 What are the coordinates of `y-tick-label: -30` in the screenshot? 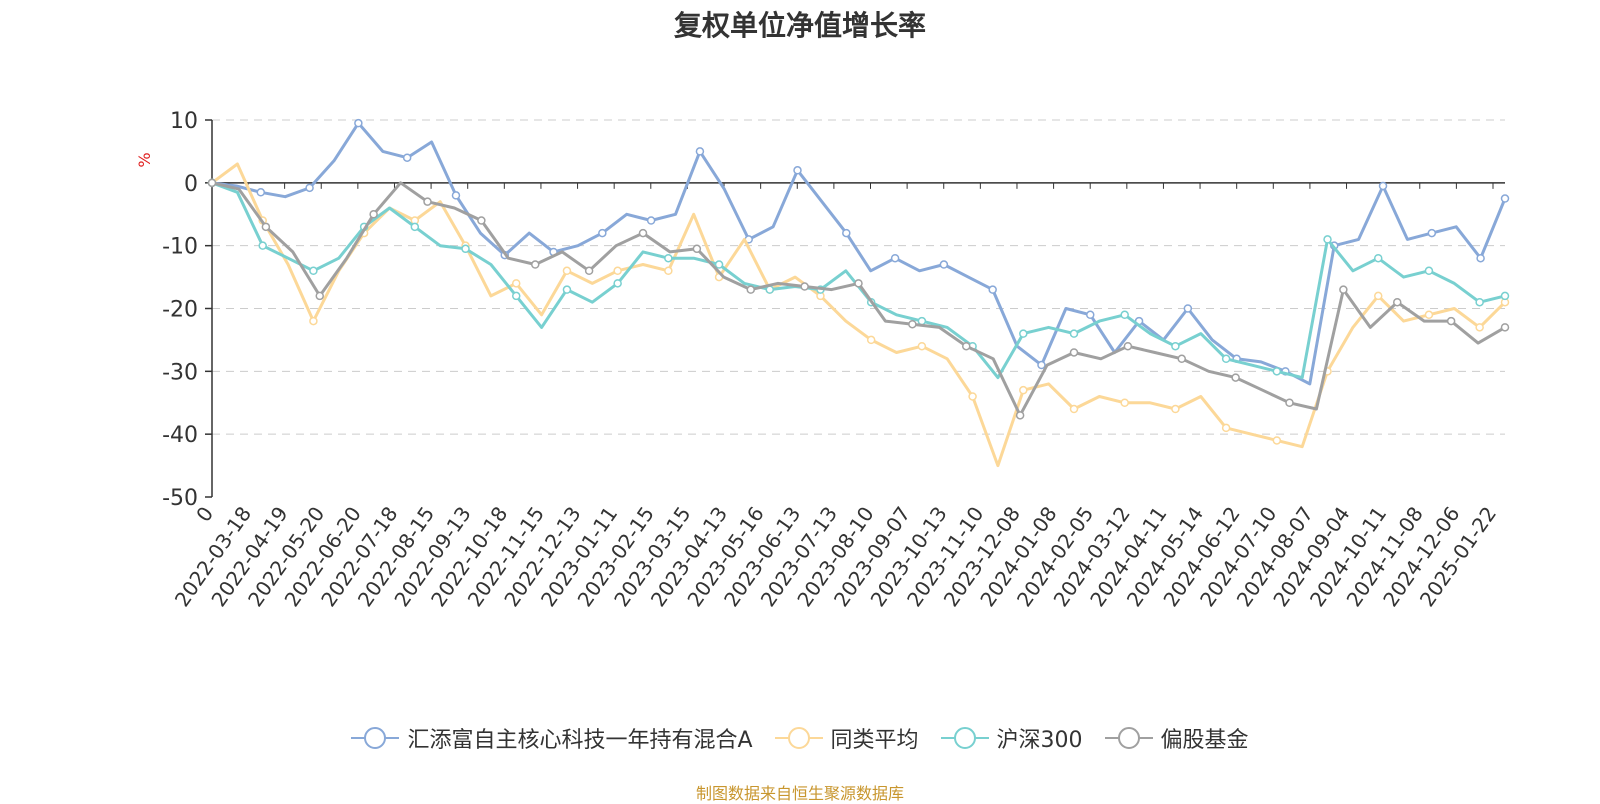 It's located at (180, 372).